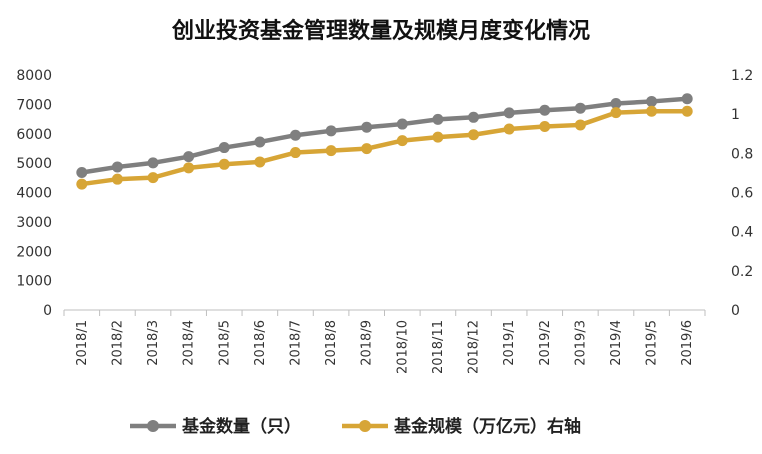 The width and height of the screenshot is (762, 454). What do you see at coordinates (509, 343) in the screenshot?
I see `x-tick-label: 2019/1` at bounding box center [509, 343].